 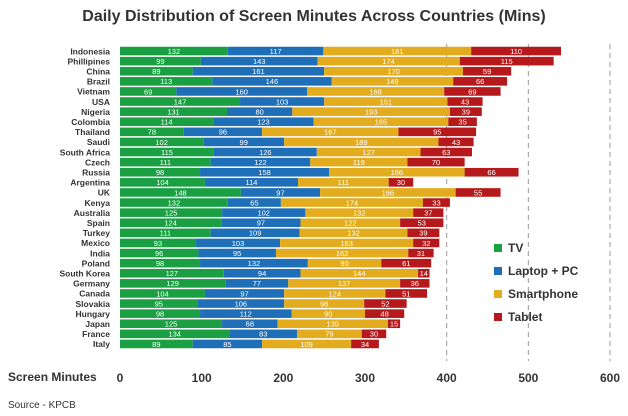 I want to click on data-label: 32, so click(x=426, y=243).